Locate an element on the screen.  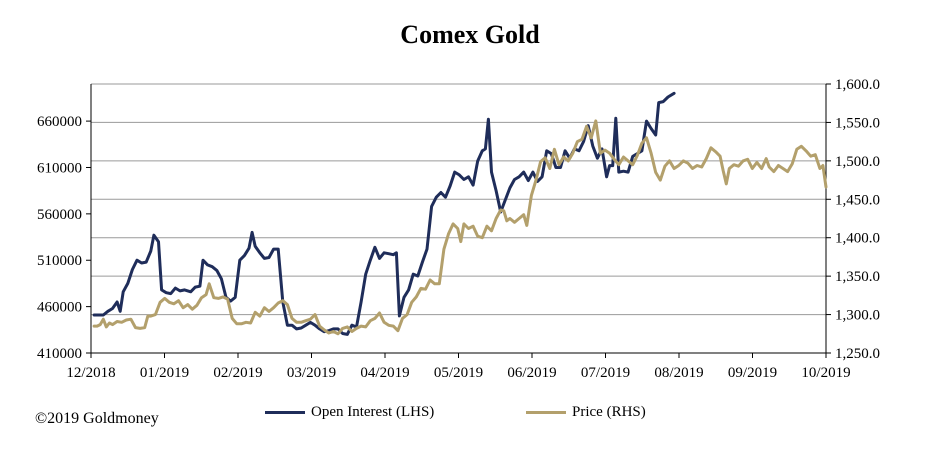
y-left-tick-label: 610000 is located at coordinates (59, 168).